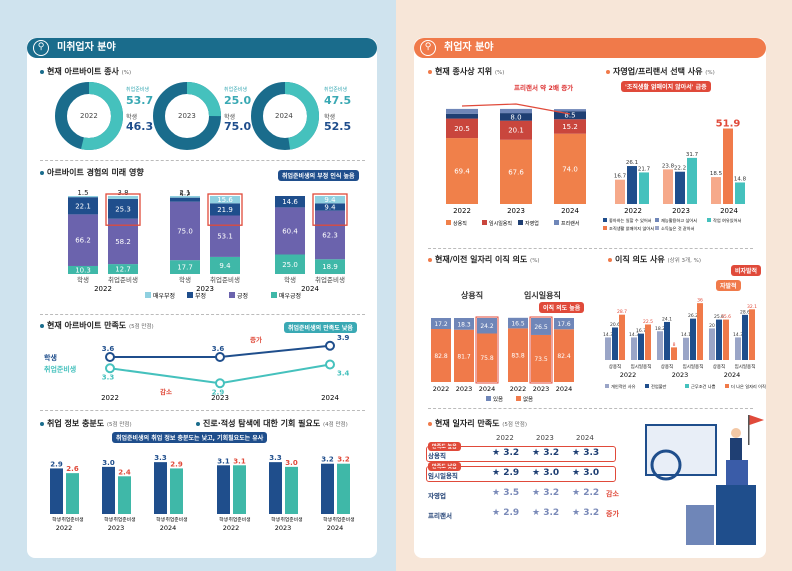 This screenshot has height=571, width=792. I want to click on donut-label-b-2024: 학생, so click(330, 117).